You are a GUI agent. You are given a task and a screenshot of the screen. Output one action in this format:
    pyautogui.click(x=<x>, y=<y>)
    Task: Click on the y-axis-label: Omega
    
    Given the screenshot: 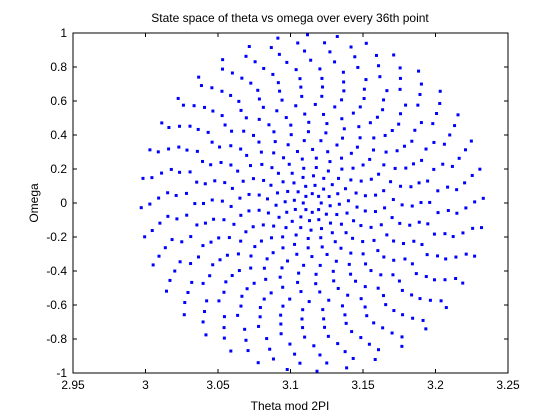 What is the action you would take?
    pyautogui.click(x=34, y=203)
    